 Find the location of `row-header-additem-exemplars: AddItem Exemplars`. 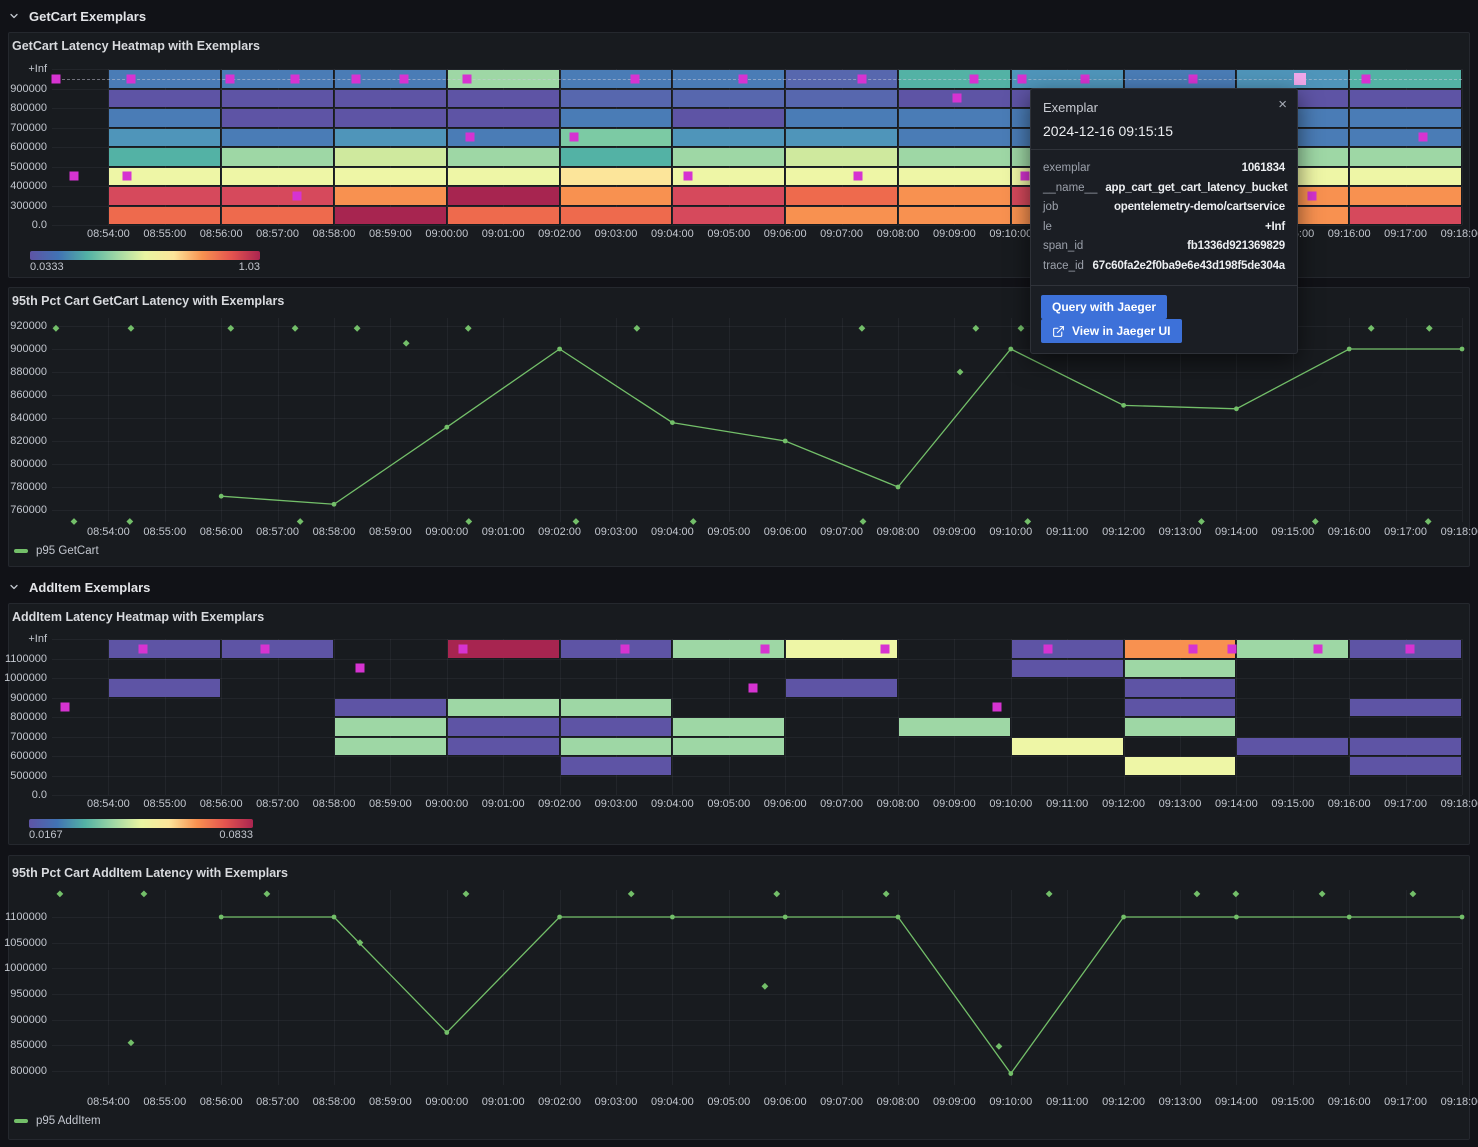

row-header-additem-exemplars: AddItem Exemplars is located at coordinates (79, 587).